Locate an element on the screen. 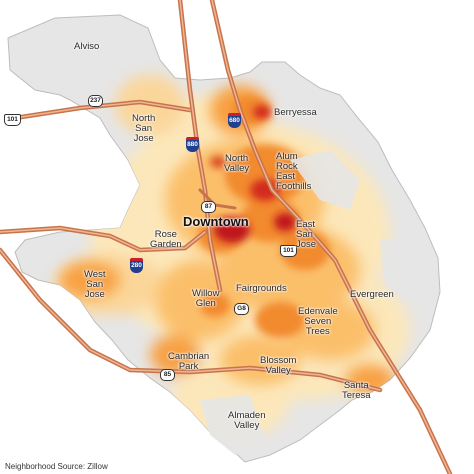 The height and width of the screenshot is (474, 474). label-cambrian-park: Cambrian Park is located at coordinates (189, 361).